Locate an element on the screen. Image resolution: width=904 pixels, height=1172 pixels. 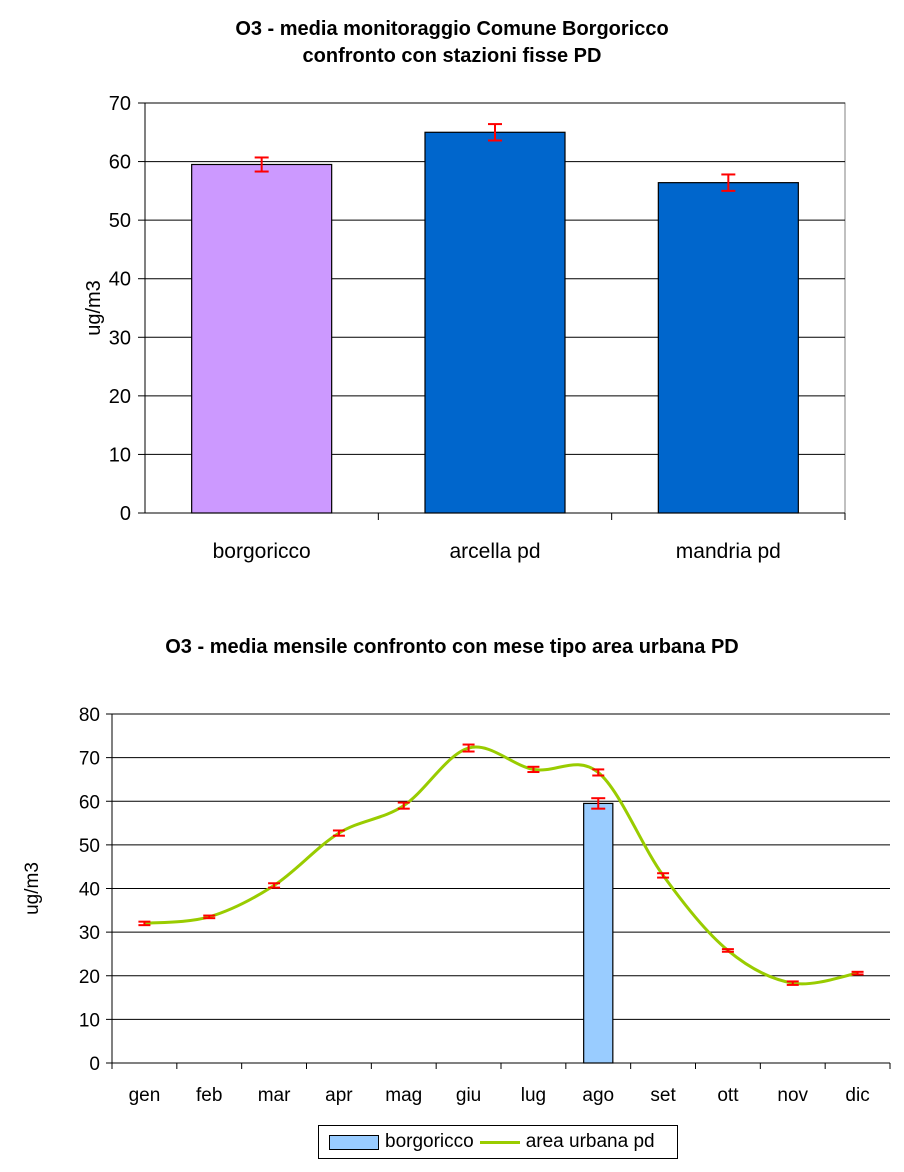
chart2-xtick-label-set: set is located at coordinates (663, 1095).